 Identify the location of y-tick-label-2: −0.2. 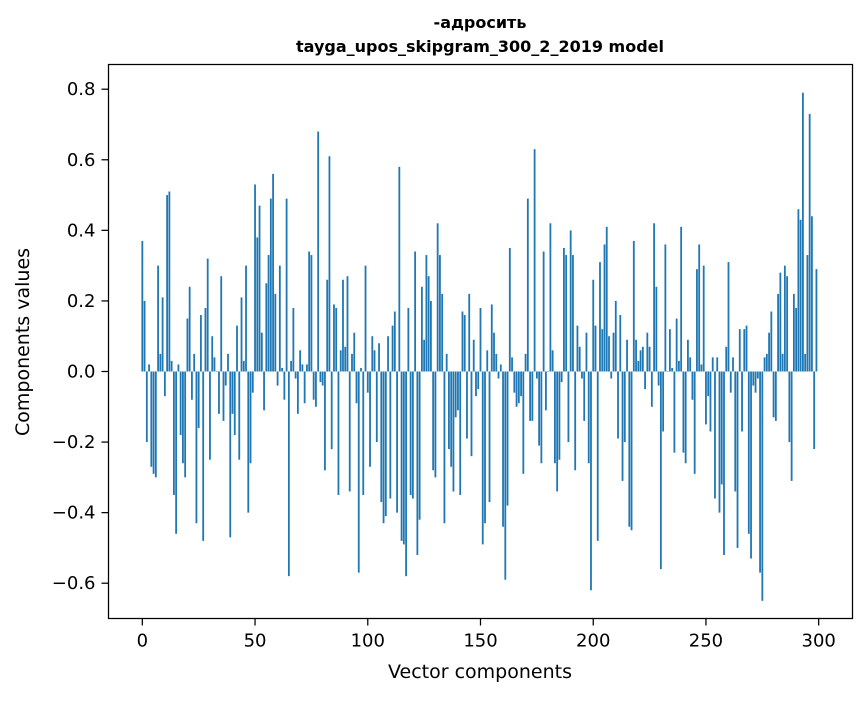
(74, 442).